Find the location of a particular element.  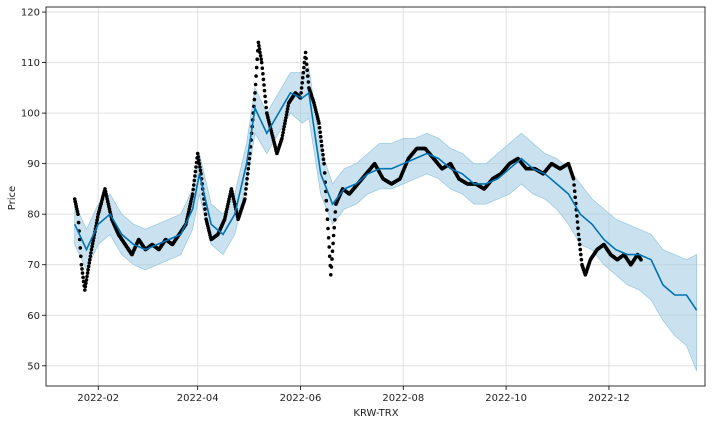

x-tick-label: 2022-12 is located at coordinates (609, 398).